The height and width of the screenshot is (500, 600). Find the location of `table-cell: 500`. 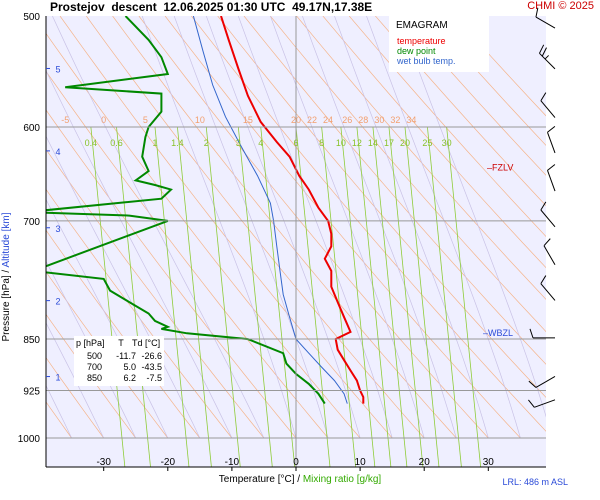

table-cell: 500 is located at coordinates (94, 356).